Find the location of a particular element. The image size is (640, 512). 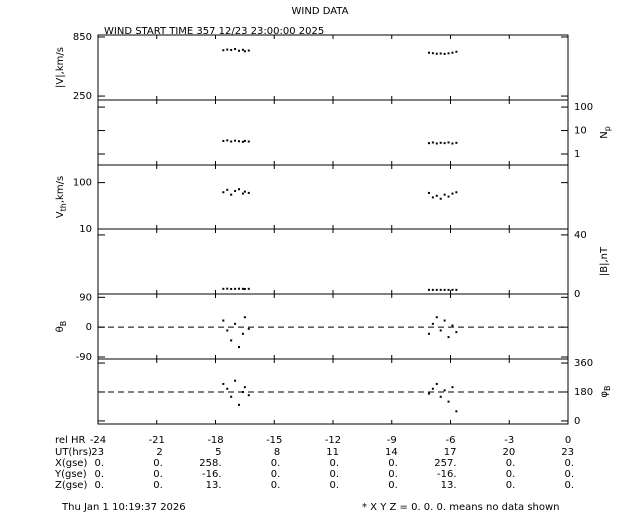

y-tick-label: 90 is located at coordinates (85, 297).